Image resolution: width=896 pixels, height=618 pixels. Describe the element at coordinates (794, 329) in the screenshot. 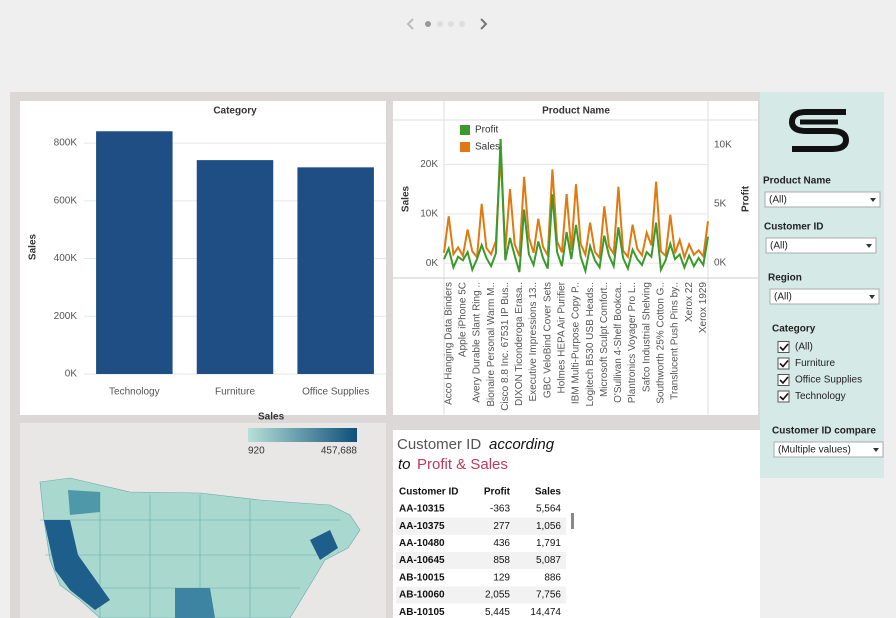

I see `filter-label: Category` at that location.